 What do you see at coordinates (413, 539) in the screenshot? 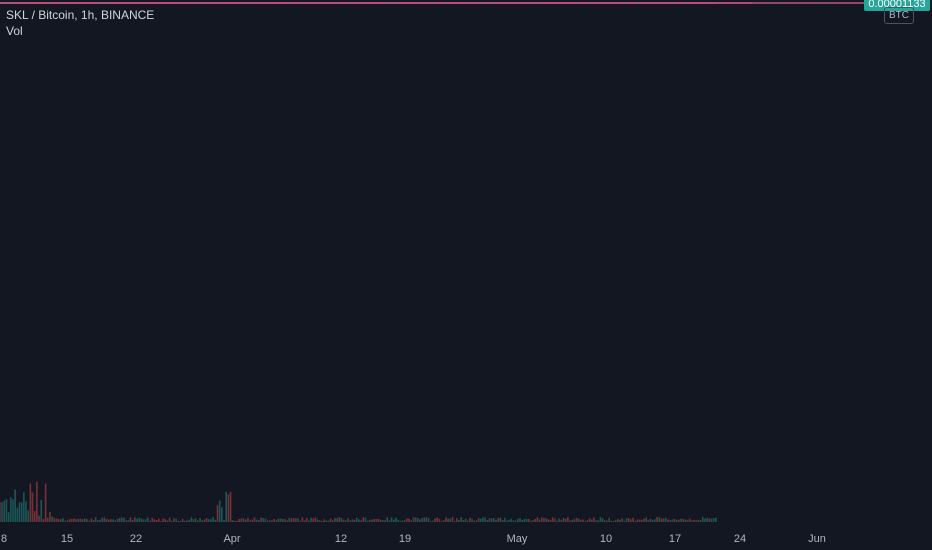
I see `time-axis: 8 15 22 Apr 12 19 May 10 17 24 Jun` at bounding box center [413, 539].